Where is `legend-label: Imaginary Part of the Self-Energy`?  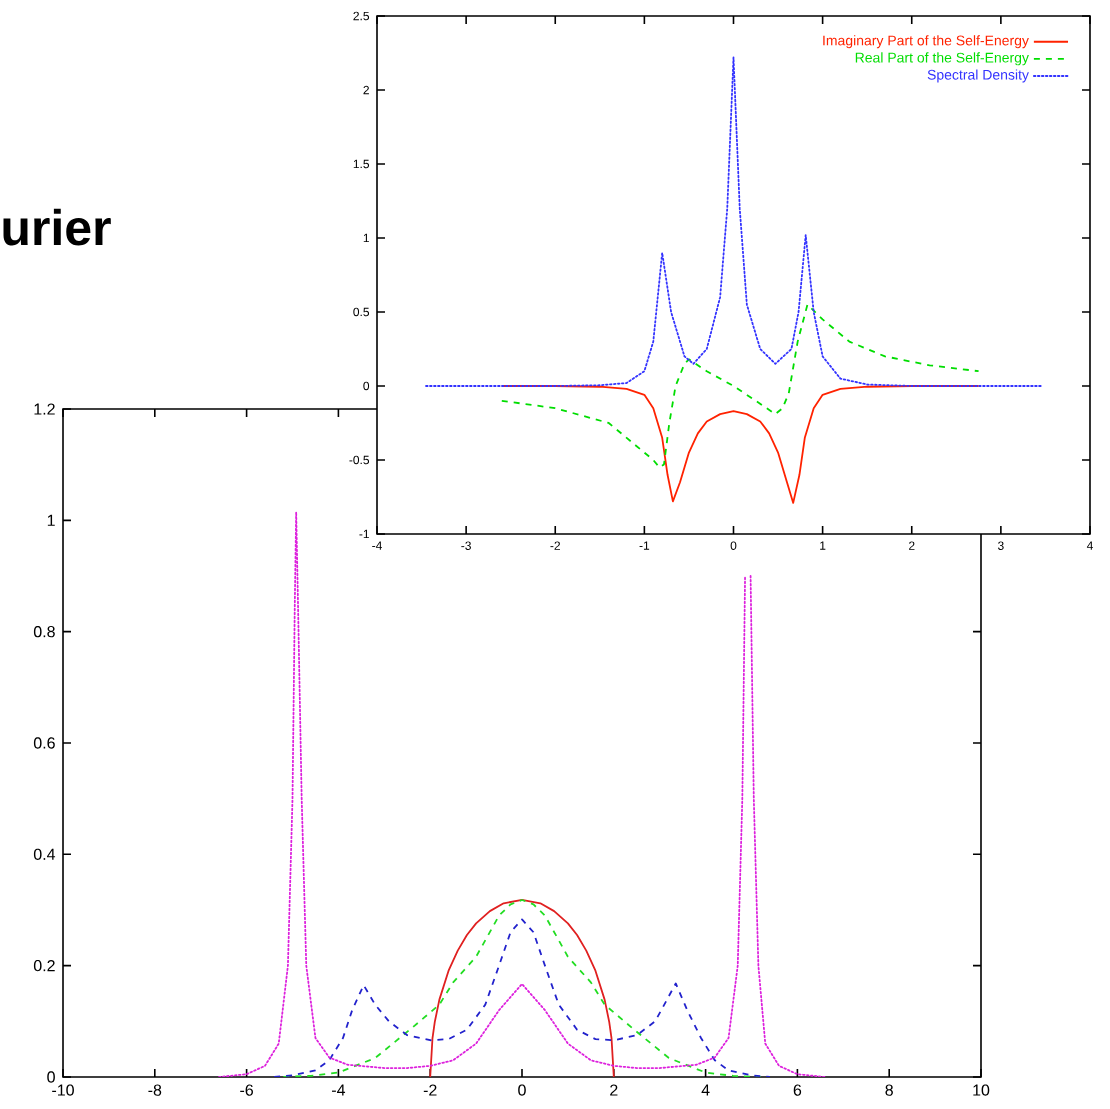
legend-label: Imaginary Part of the Self-Energy is located at coordinates (926, 42).